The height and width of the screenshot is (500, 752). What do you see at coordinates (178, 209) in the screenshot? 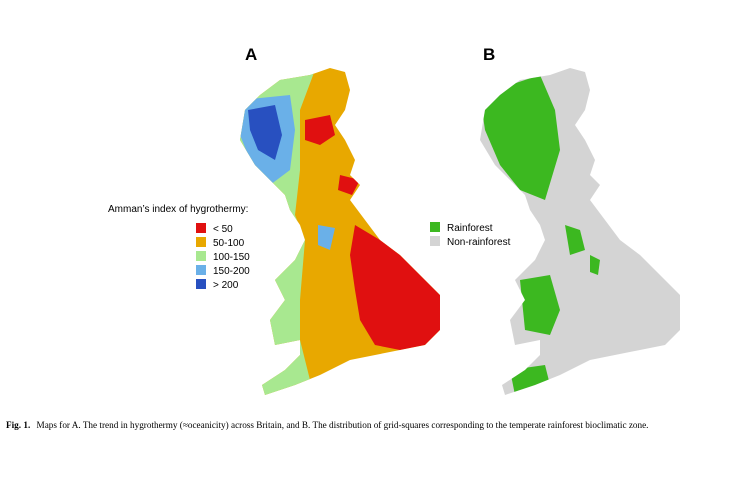
I see `legend-title: Amman’s index of hygrothermy:` at bounding box center [178, 209].